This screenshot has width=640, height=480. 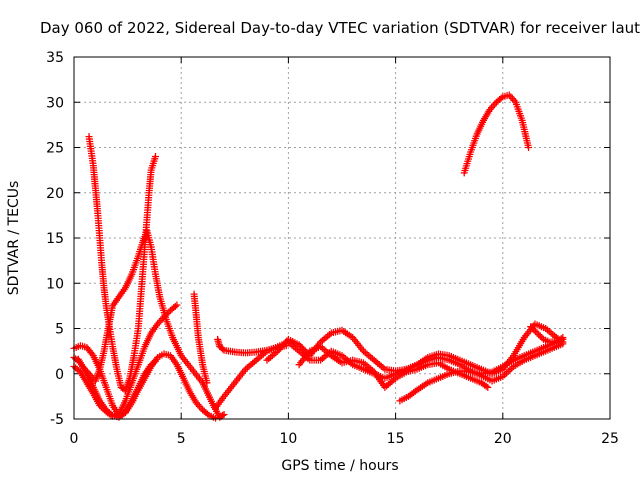 What do you see at coordinates (55, 194) in the screenshot?
I see `y-tick-label: 20` at bounding box center [55, 194].